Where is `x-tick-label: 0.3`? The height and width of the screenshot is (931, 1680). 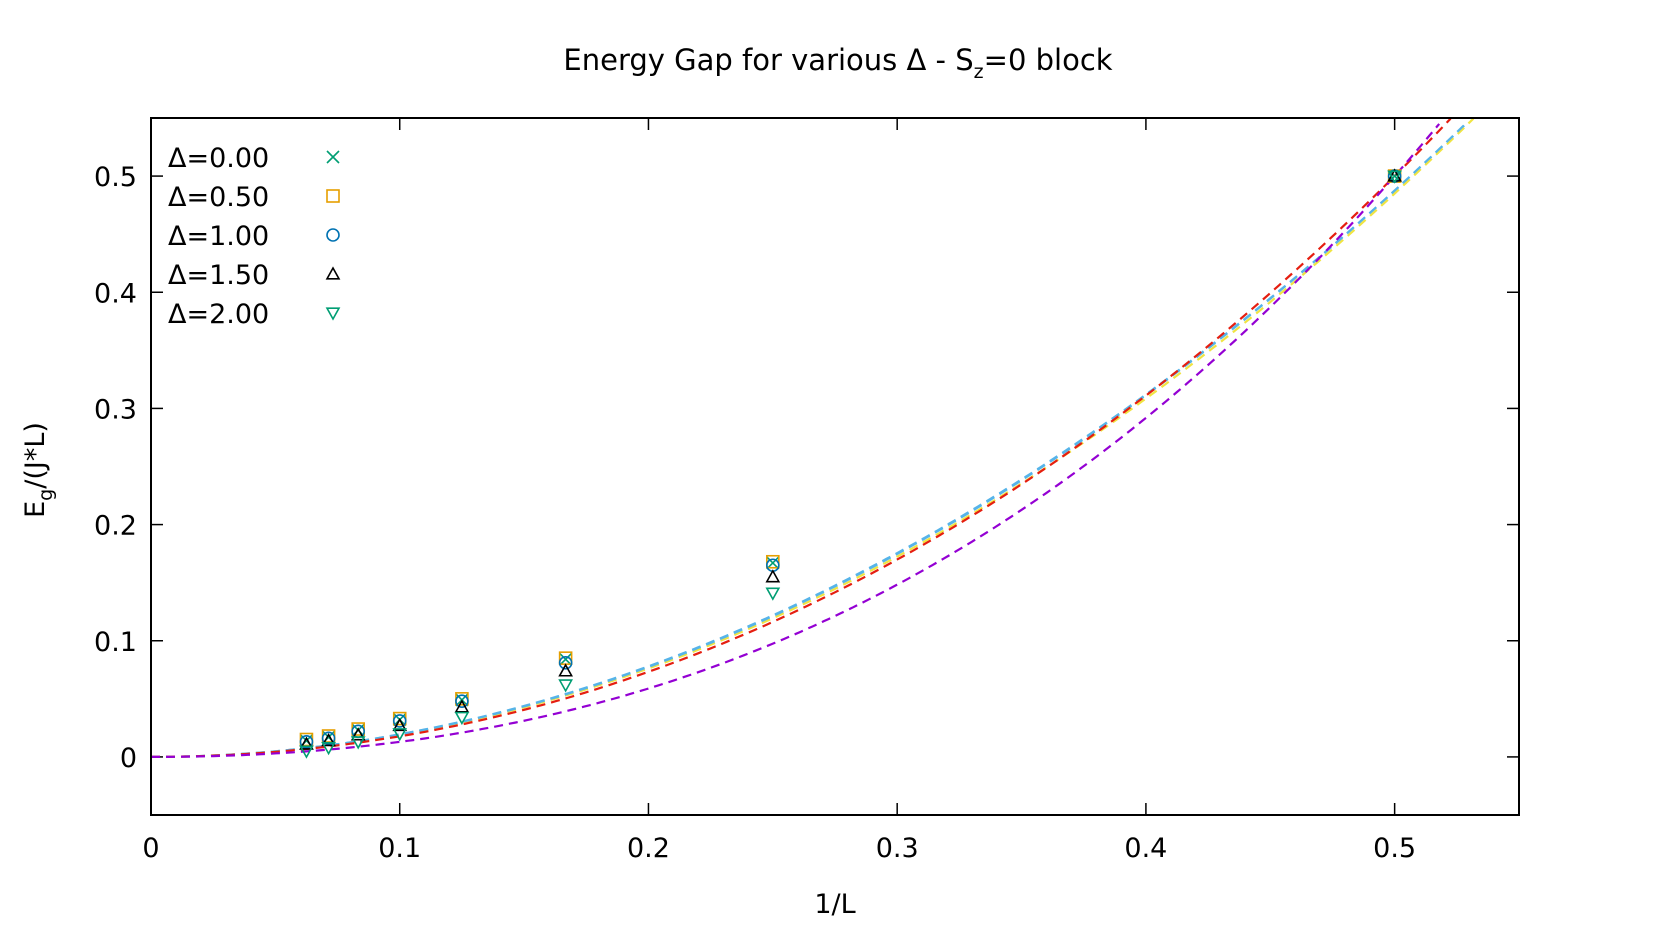
x-tick-label: 0.3 is located at coordinates (897, 848).